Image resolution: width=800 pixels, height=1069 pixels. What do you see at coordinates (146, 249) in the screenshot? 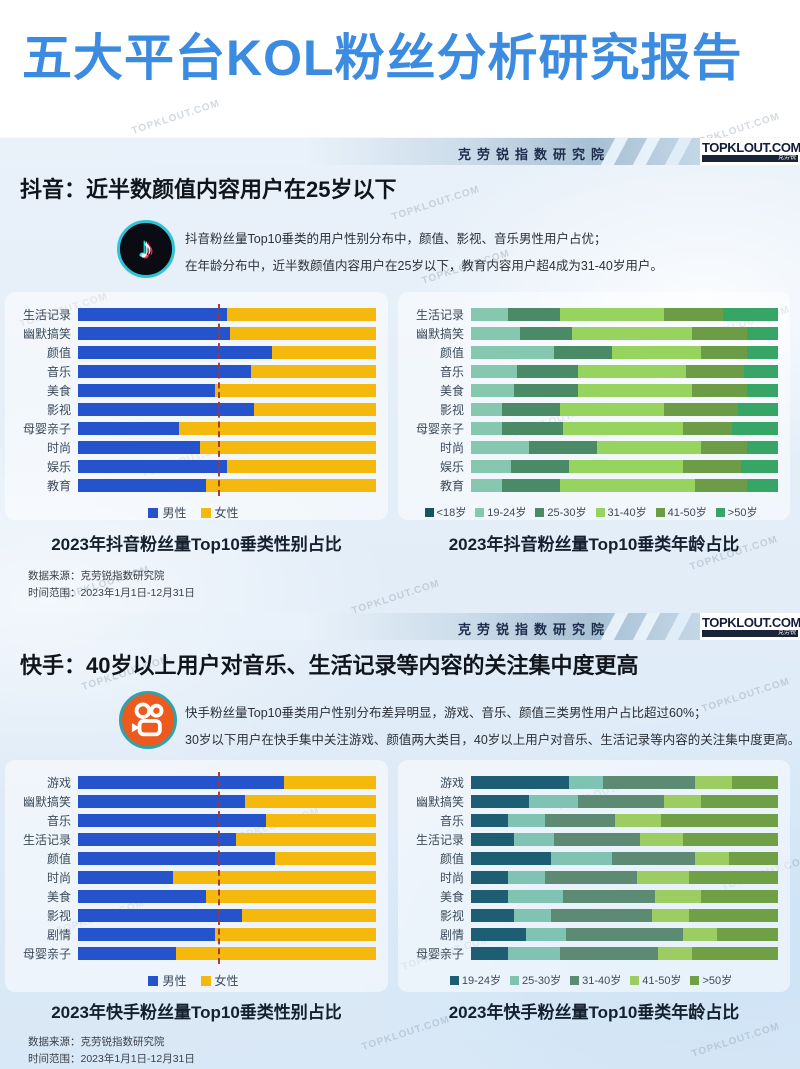
I see `douyin-icon: ♪` at bounding box center [146, 249].